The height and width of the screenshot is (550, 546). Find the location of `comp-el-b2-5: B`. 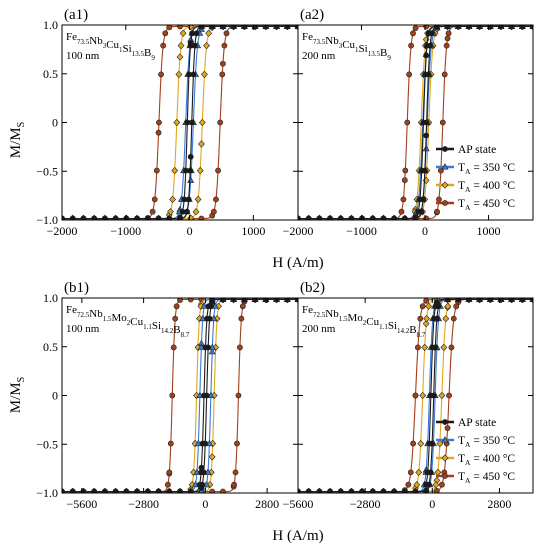

comp-el-b2-5: B is located at coordinates (412, 330).